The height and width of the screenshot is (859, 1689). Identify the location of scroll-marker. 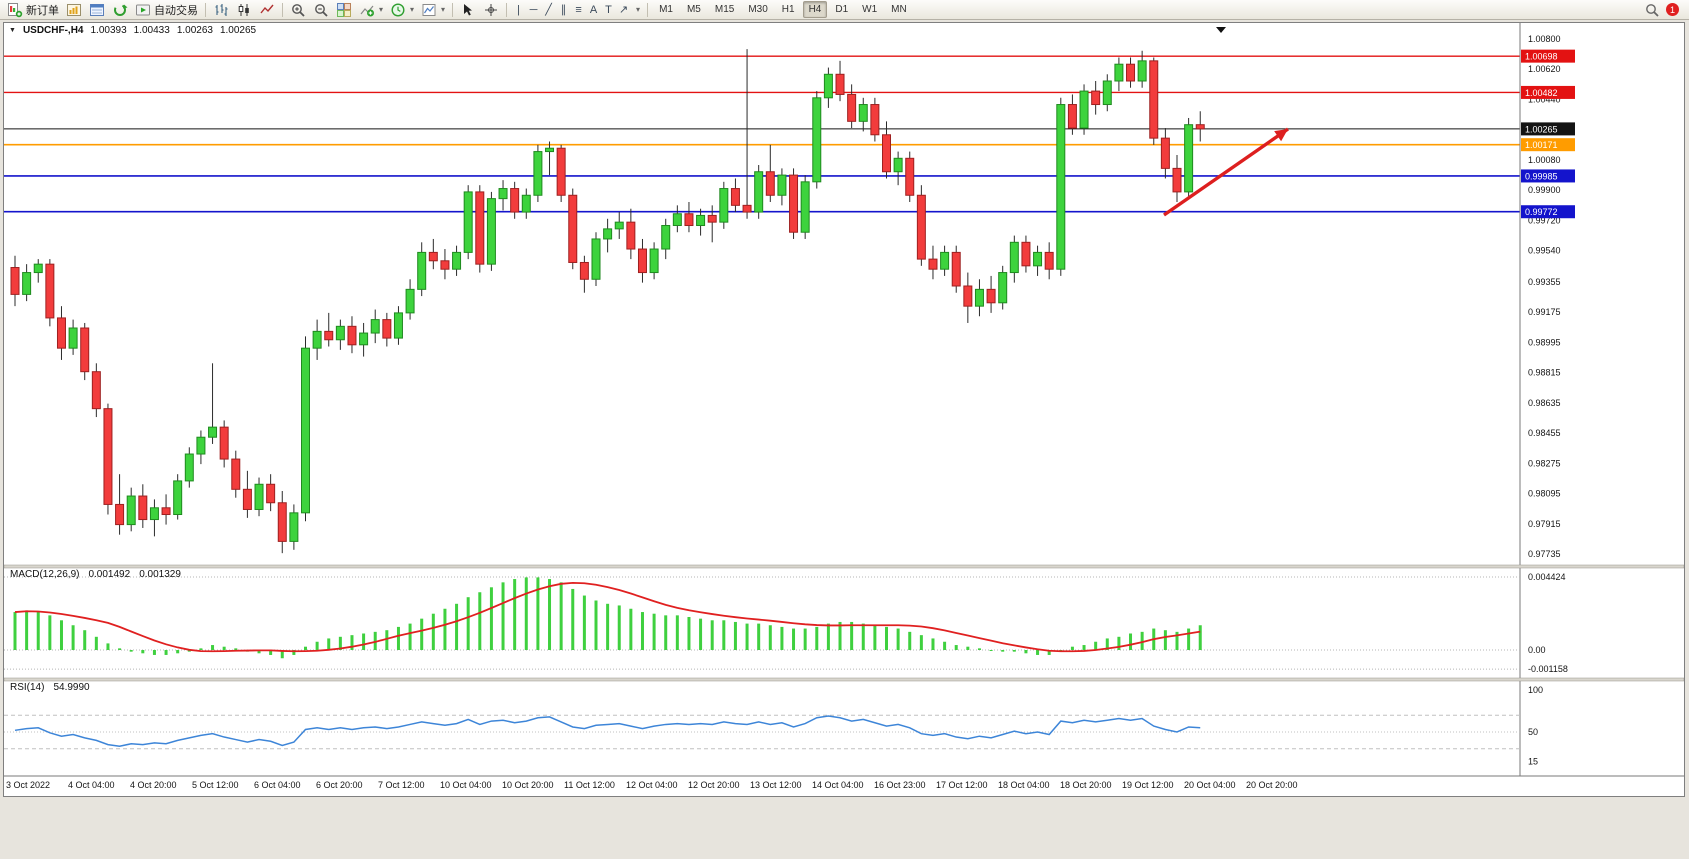
(1221, 30).